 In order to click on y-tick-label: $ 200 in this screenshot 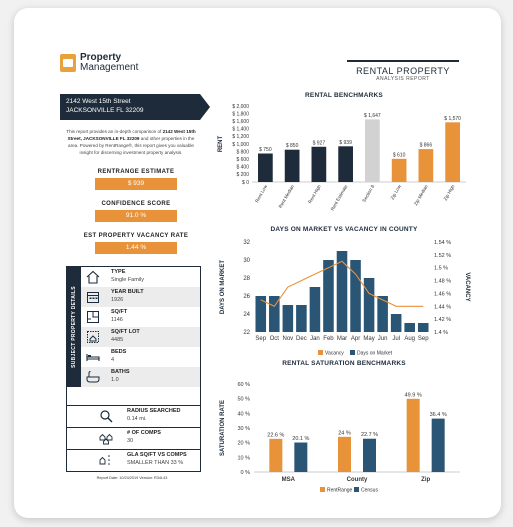, I will do `click(242, 175)`.